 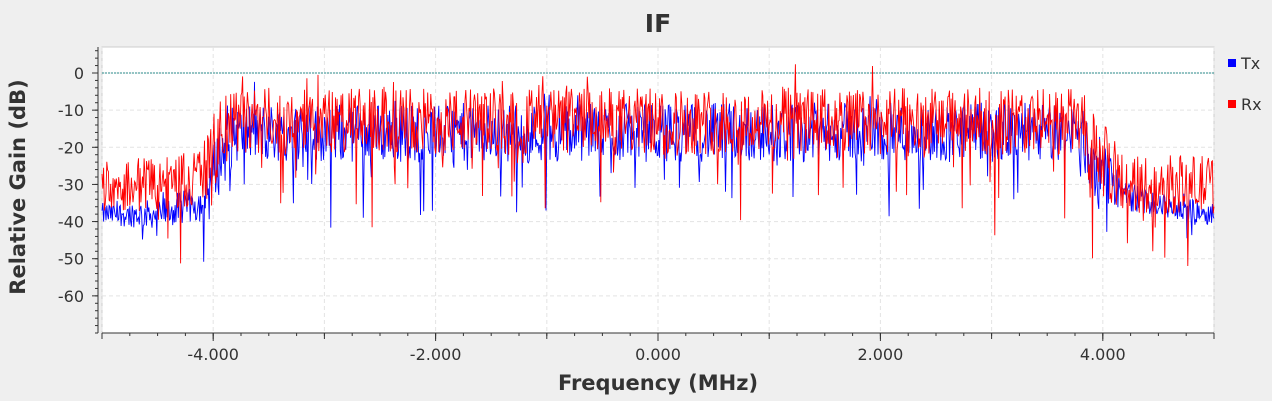 What do you see at coordinates (71, 147) in the screenshot?
I see `y-tick-label: -20` at bounding box center [71, 147].